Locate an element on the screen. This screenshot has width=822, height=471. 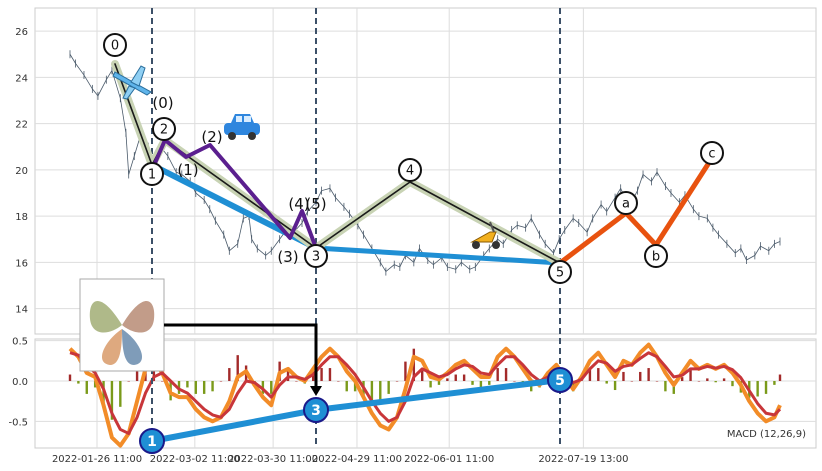
wave-label: 1 is located at coordinates (152, 175).